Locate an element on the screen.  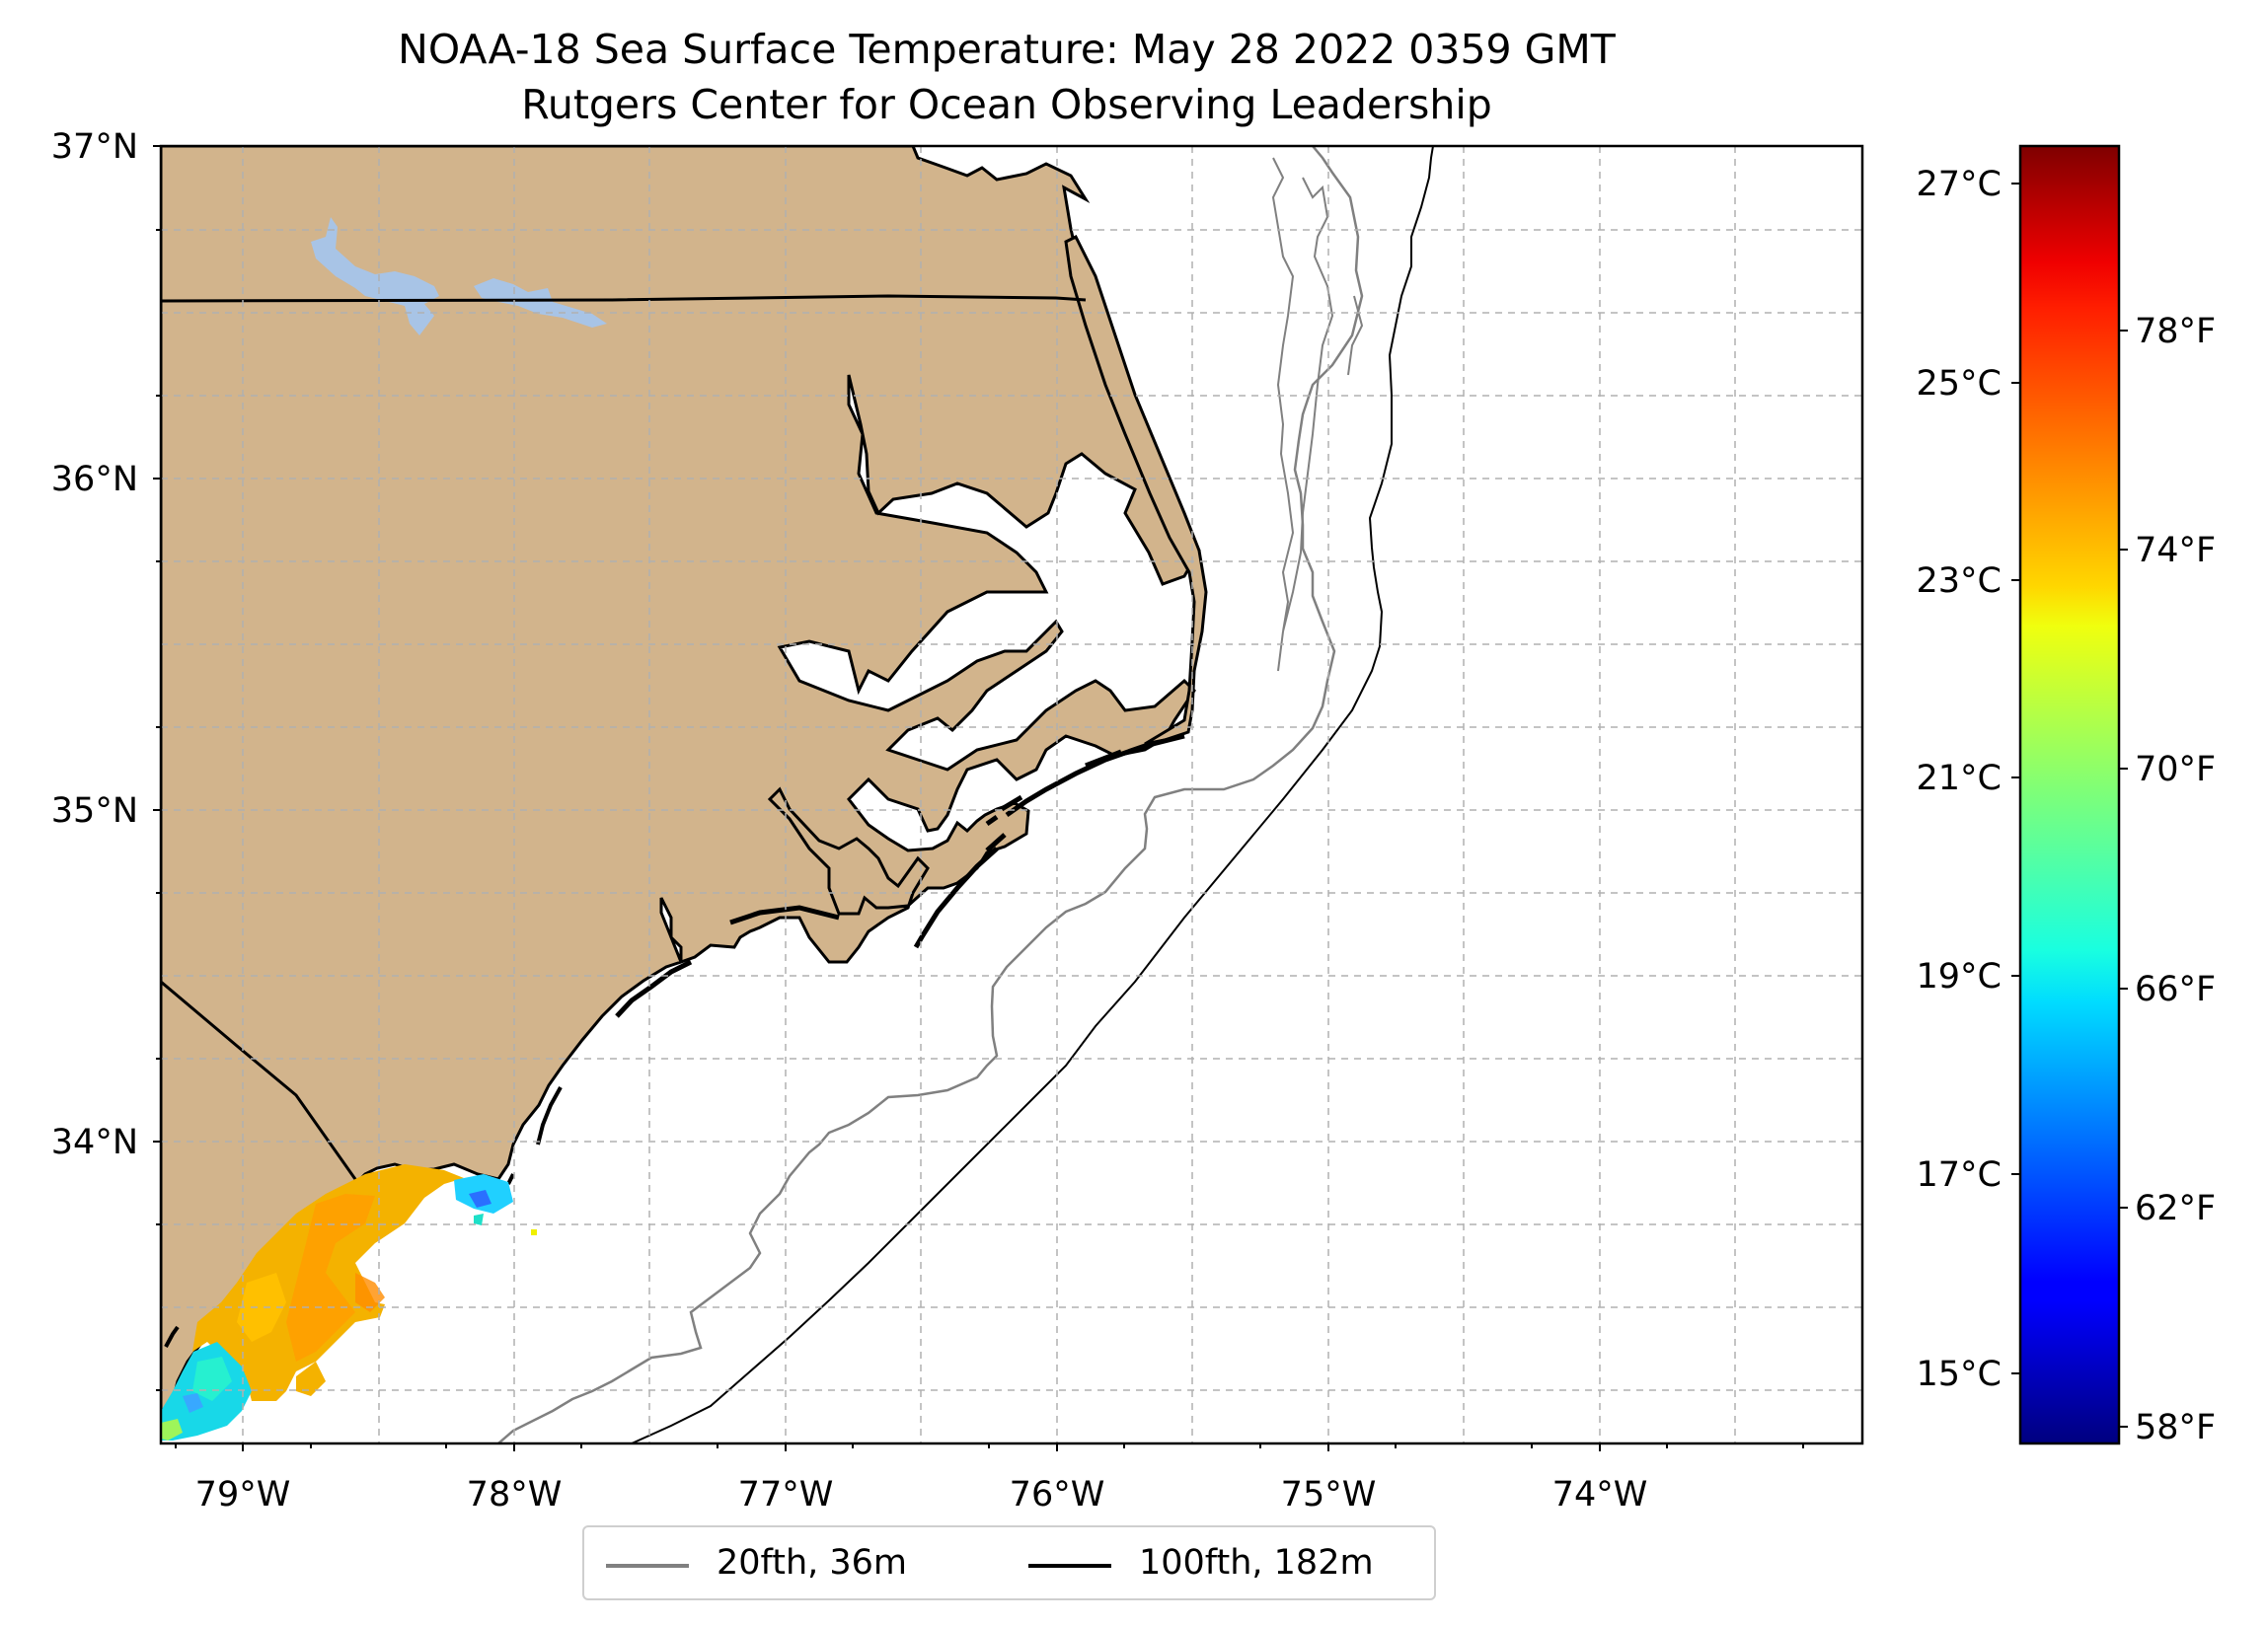
isobath-20fth-shoals is located at coordinates (1318, 414).